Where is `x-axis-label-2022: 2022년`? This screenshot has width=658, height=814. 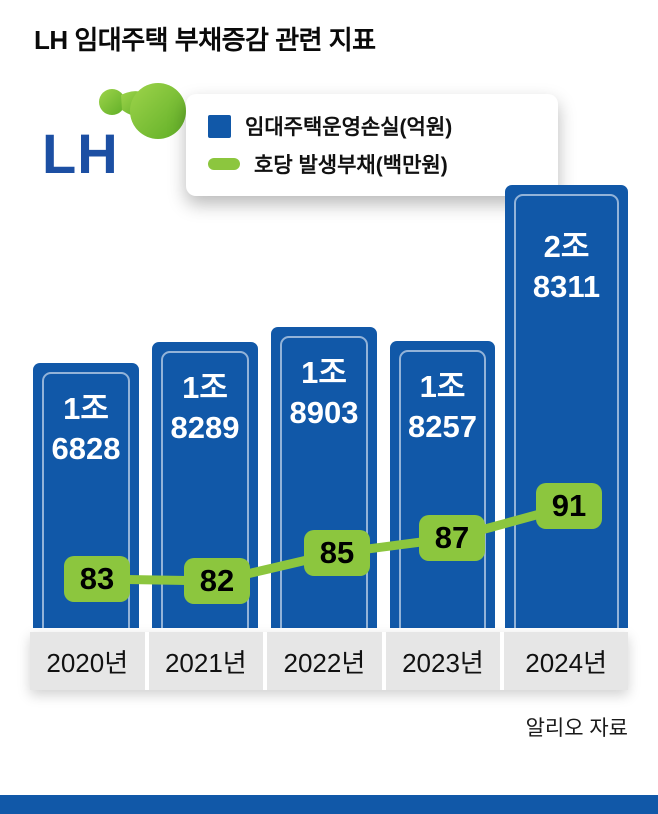 x-axis-label-2022: 2022년 is located at coordinates (322, 661).